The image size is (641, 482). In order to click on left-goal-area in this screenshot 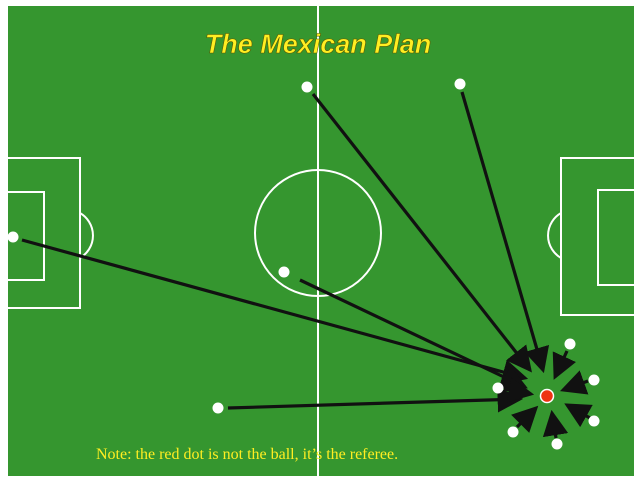, I will do `click(26, 236)`.